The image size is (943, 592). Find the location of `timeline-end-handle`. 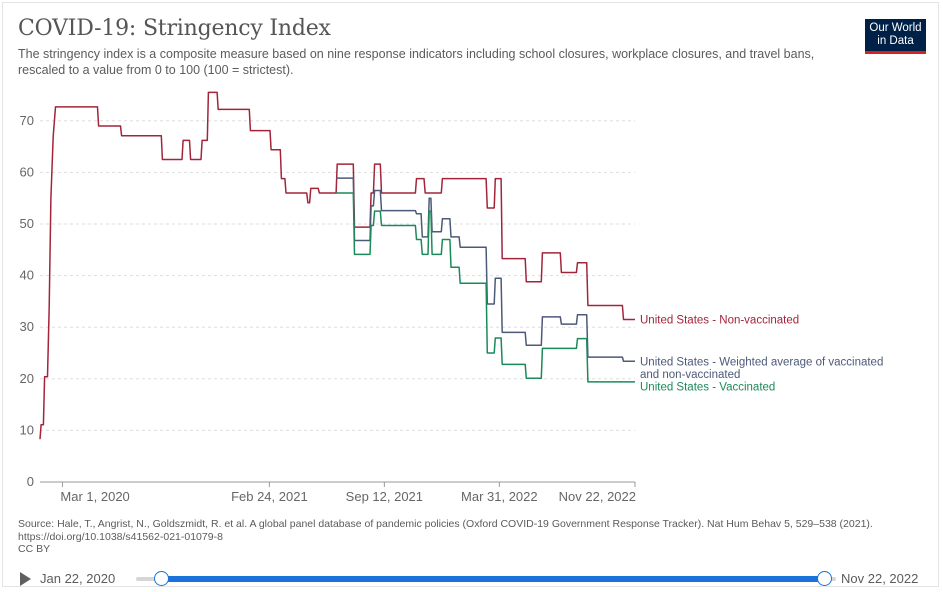

timeline-end-handle is located at coordinates (824, 578).